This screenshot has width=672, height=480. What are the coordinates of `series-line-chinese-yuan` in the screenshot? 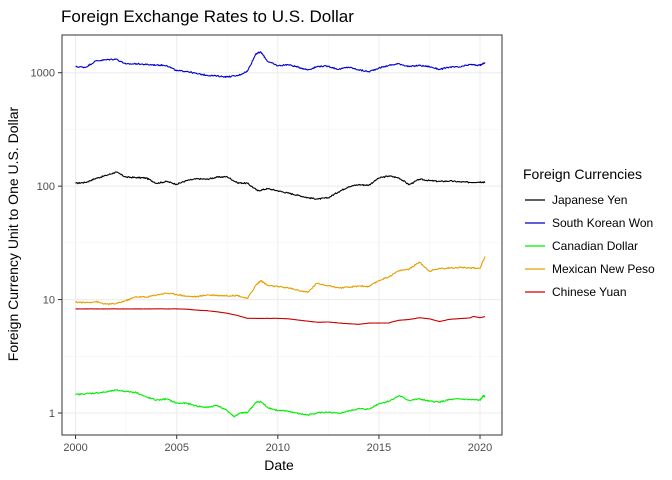 It's located at (280, 316).